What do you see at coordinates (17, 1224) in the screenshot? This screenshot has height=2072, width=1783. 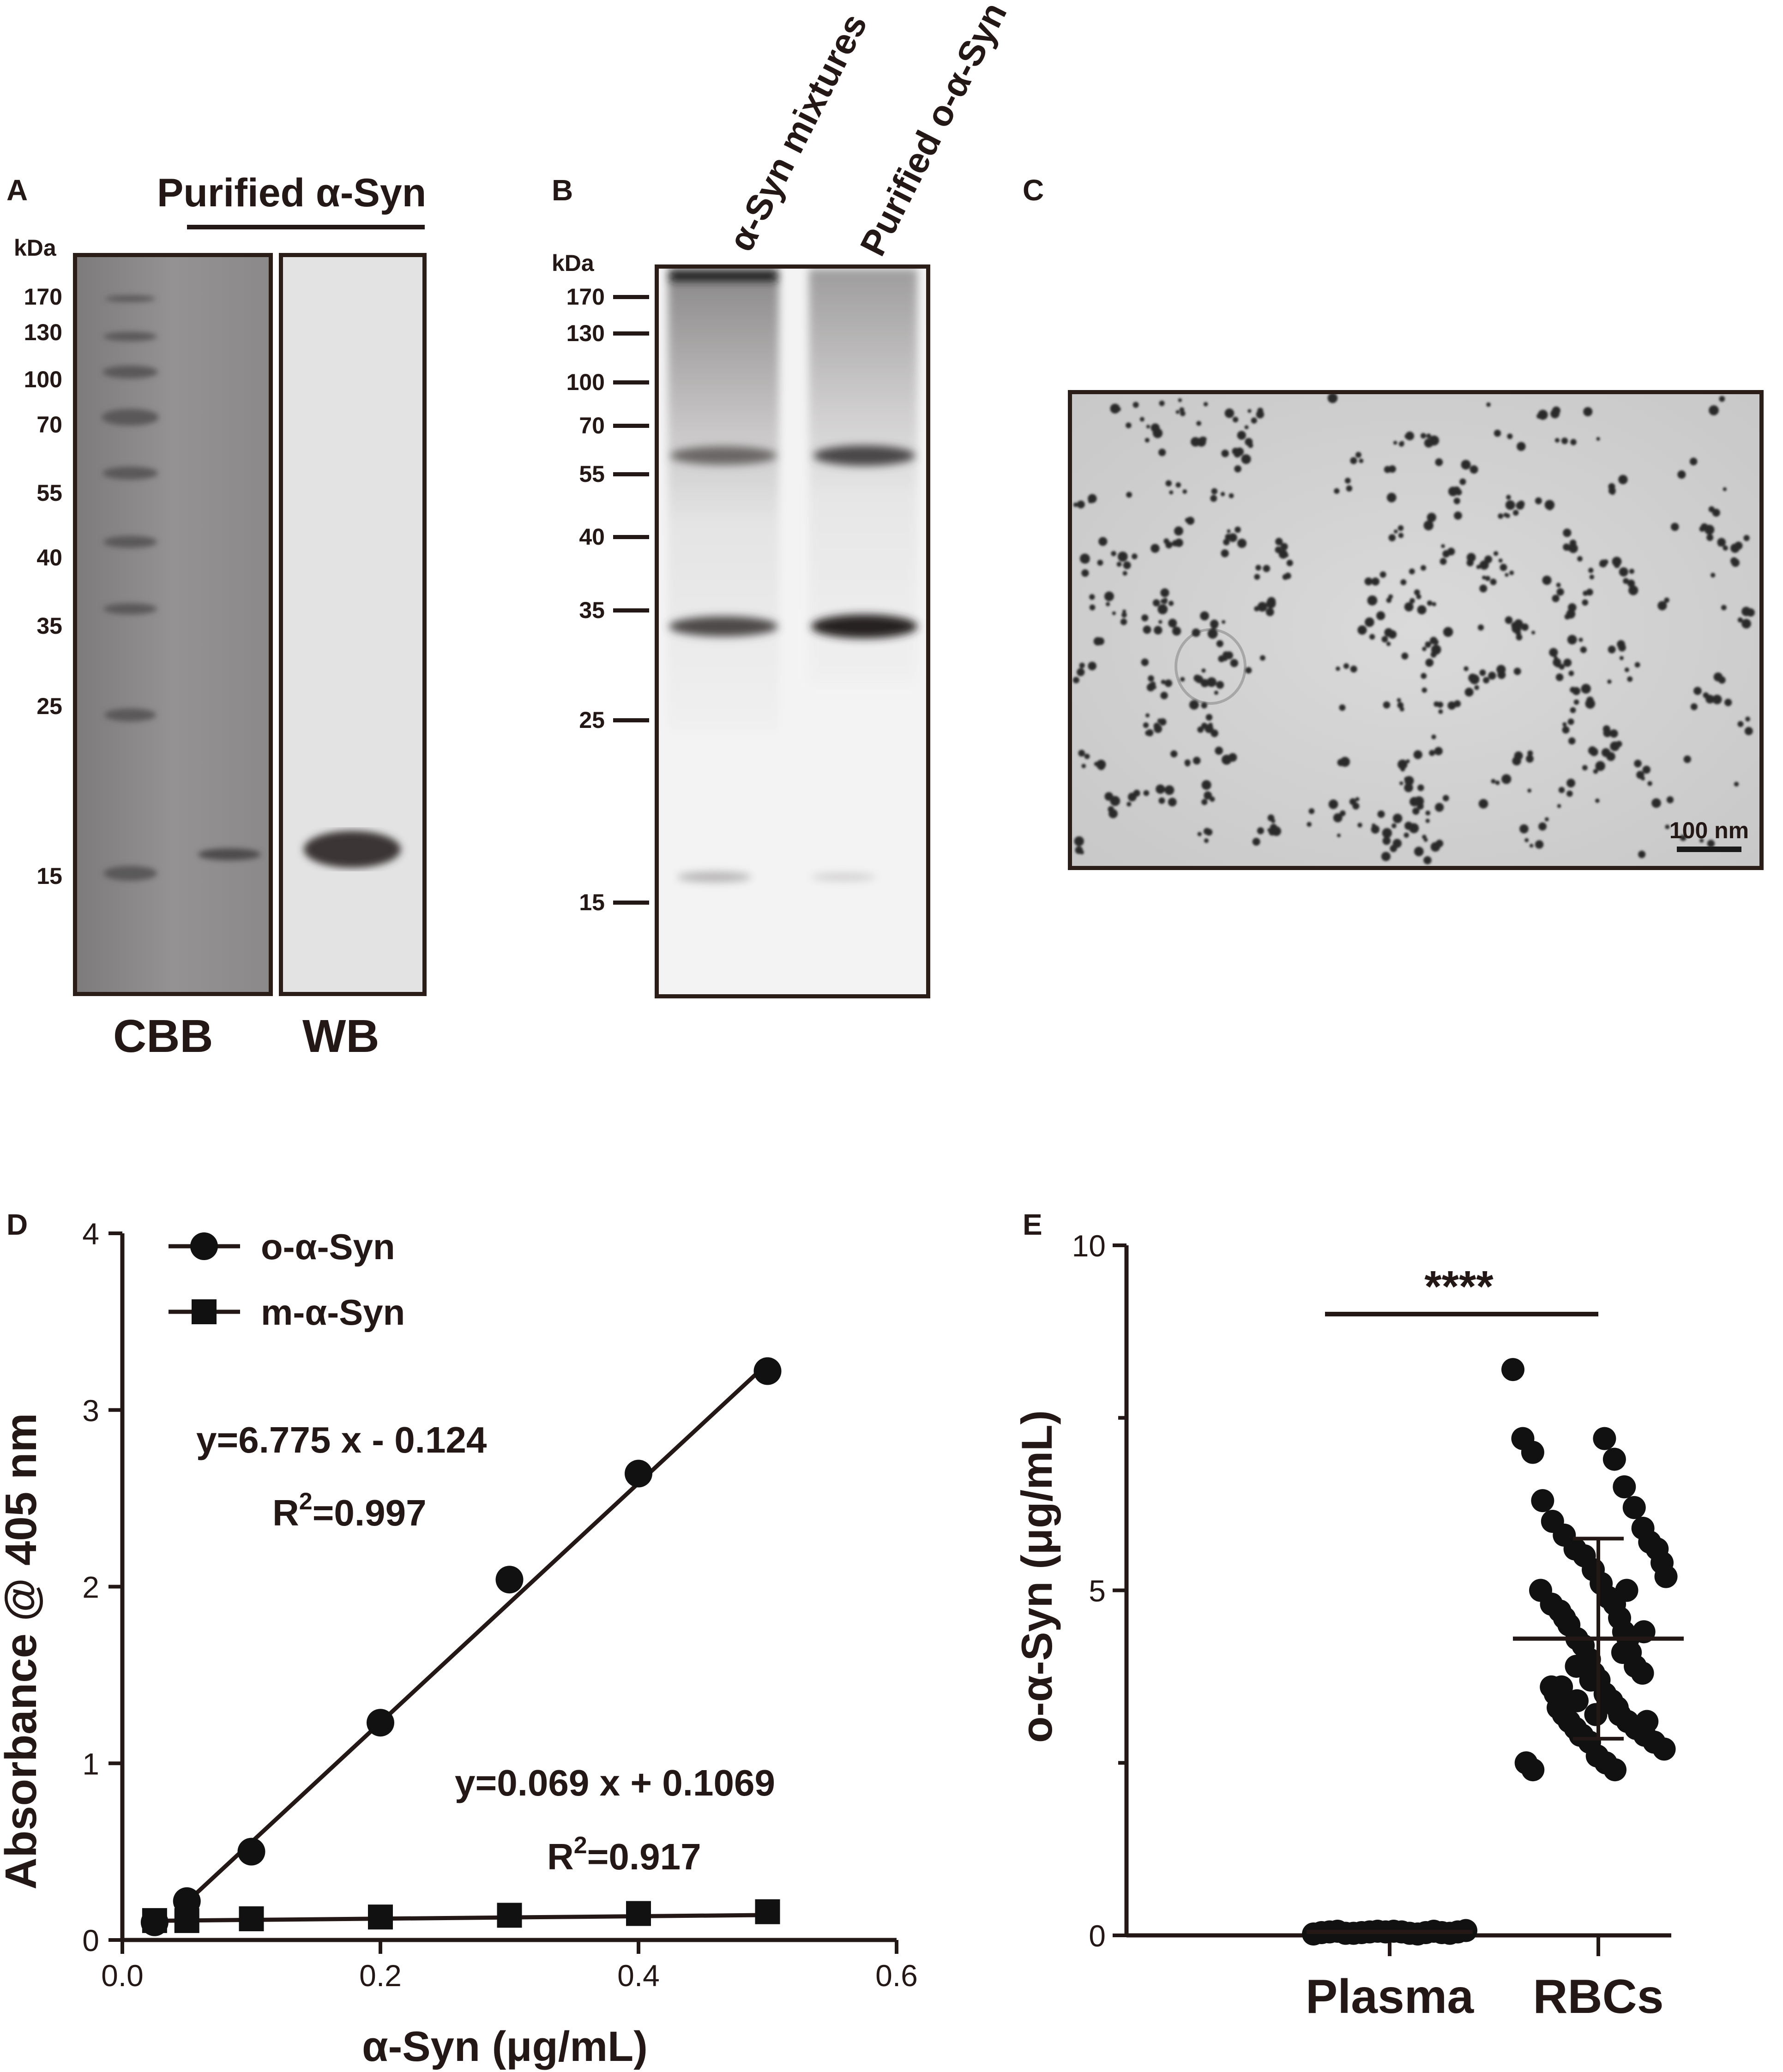 I see `panel-d-letter: D` at bounding box center [17, 1224].